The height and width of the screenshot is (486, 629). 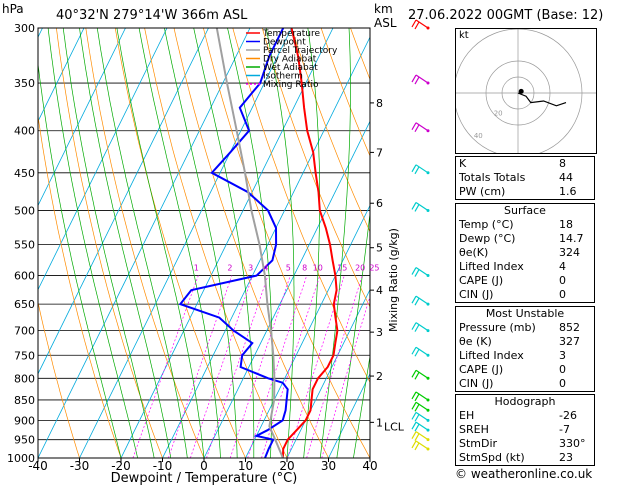 What do you see at coordinates (374, 268) in the screenshot?
I see `mixing-ratio-label: 25` at bounding box center [374, 268].